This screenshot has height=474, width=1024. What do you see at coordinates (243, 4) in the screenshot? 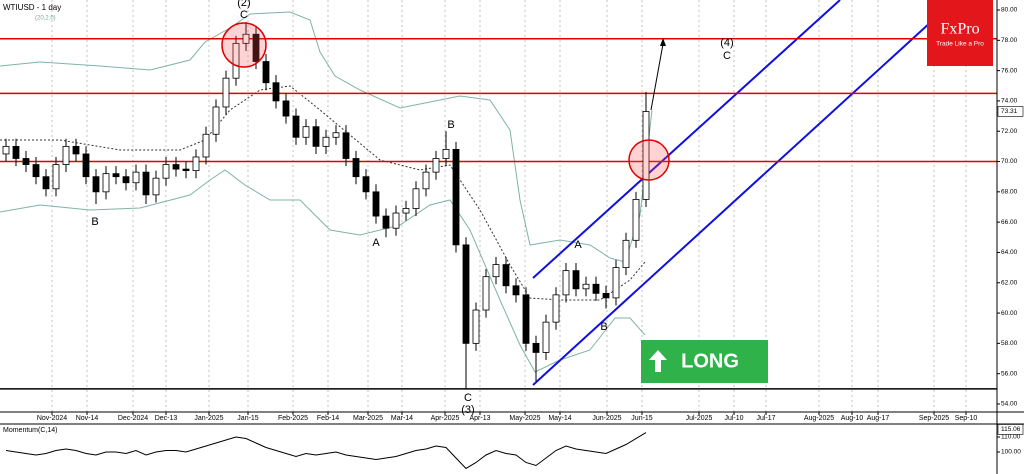
I see `wave-label: (2)` at bounding box center [243, 4].